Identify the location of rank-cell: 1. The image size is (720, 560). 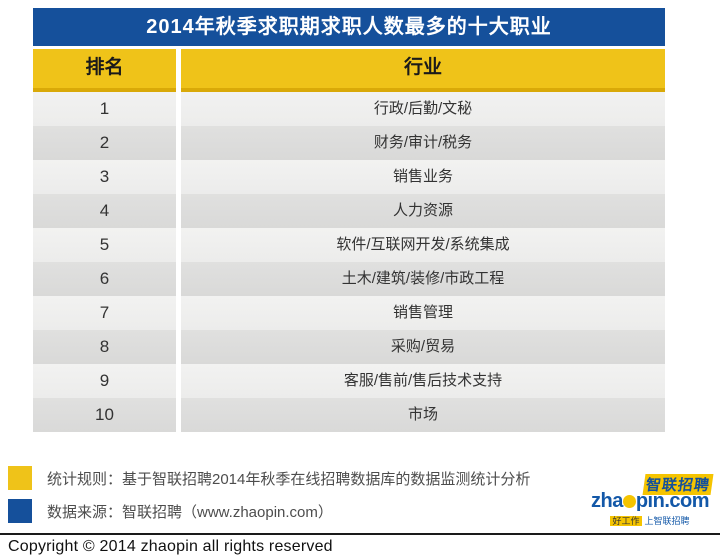
(104, 109).